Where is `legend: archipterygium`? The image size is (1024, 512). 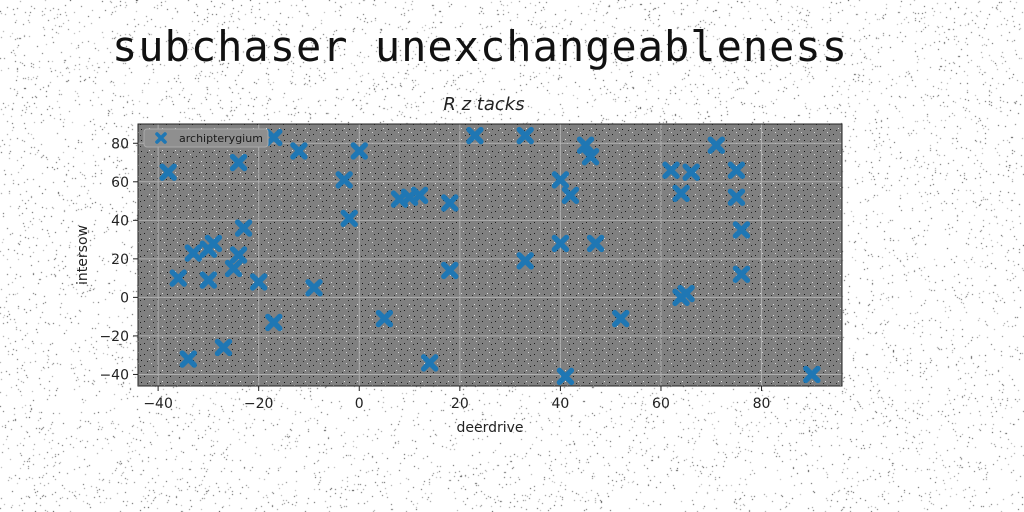 legend: archipterygium is located at coordinates (206, 138).